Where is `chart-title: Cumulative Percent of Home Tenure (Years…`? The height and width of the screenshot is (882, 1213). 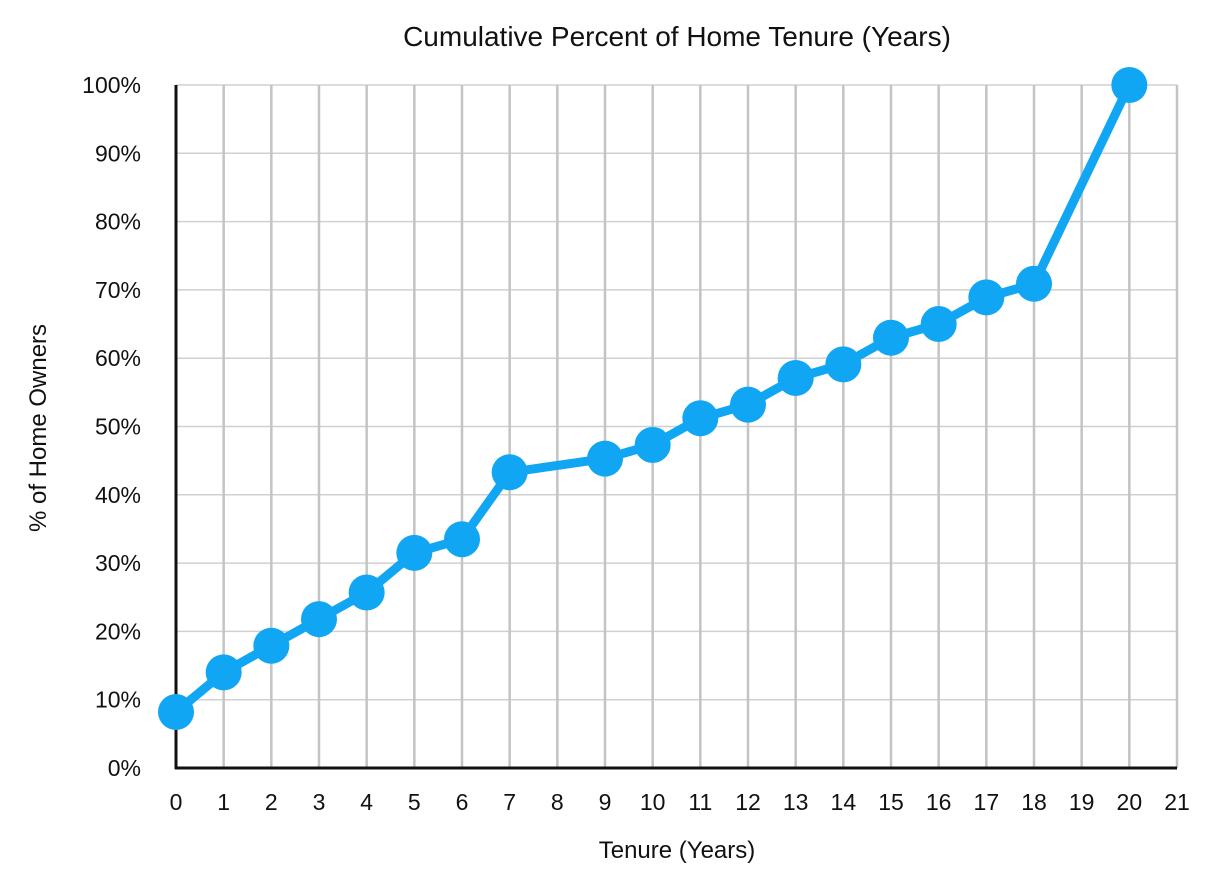
chart-title: Cumulative Percent of Home Tenure (Years… is located at coordinates (677, 36).